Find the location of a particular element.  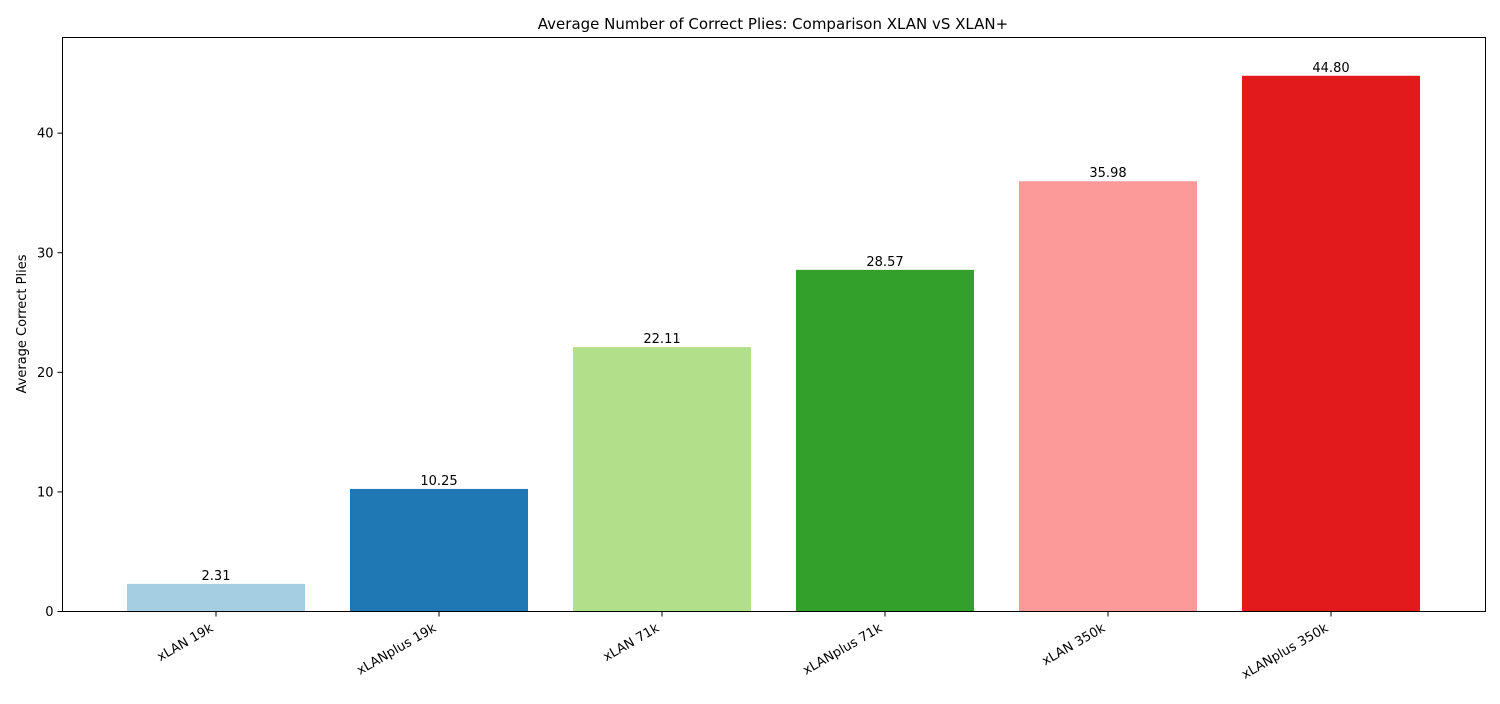

bar-value-label-1: 10.25 is located at coordinates (438, 481).